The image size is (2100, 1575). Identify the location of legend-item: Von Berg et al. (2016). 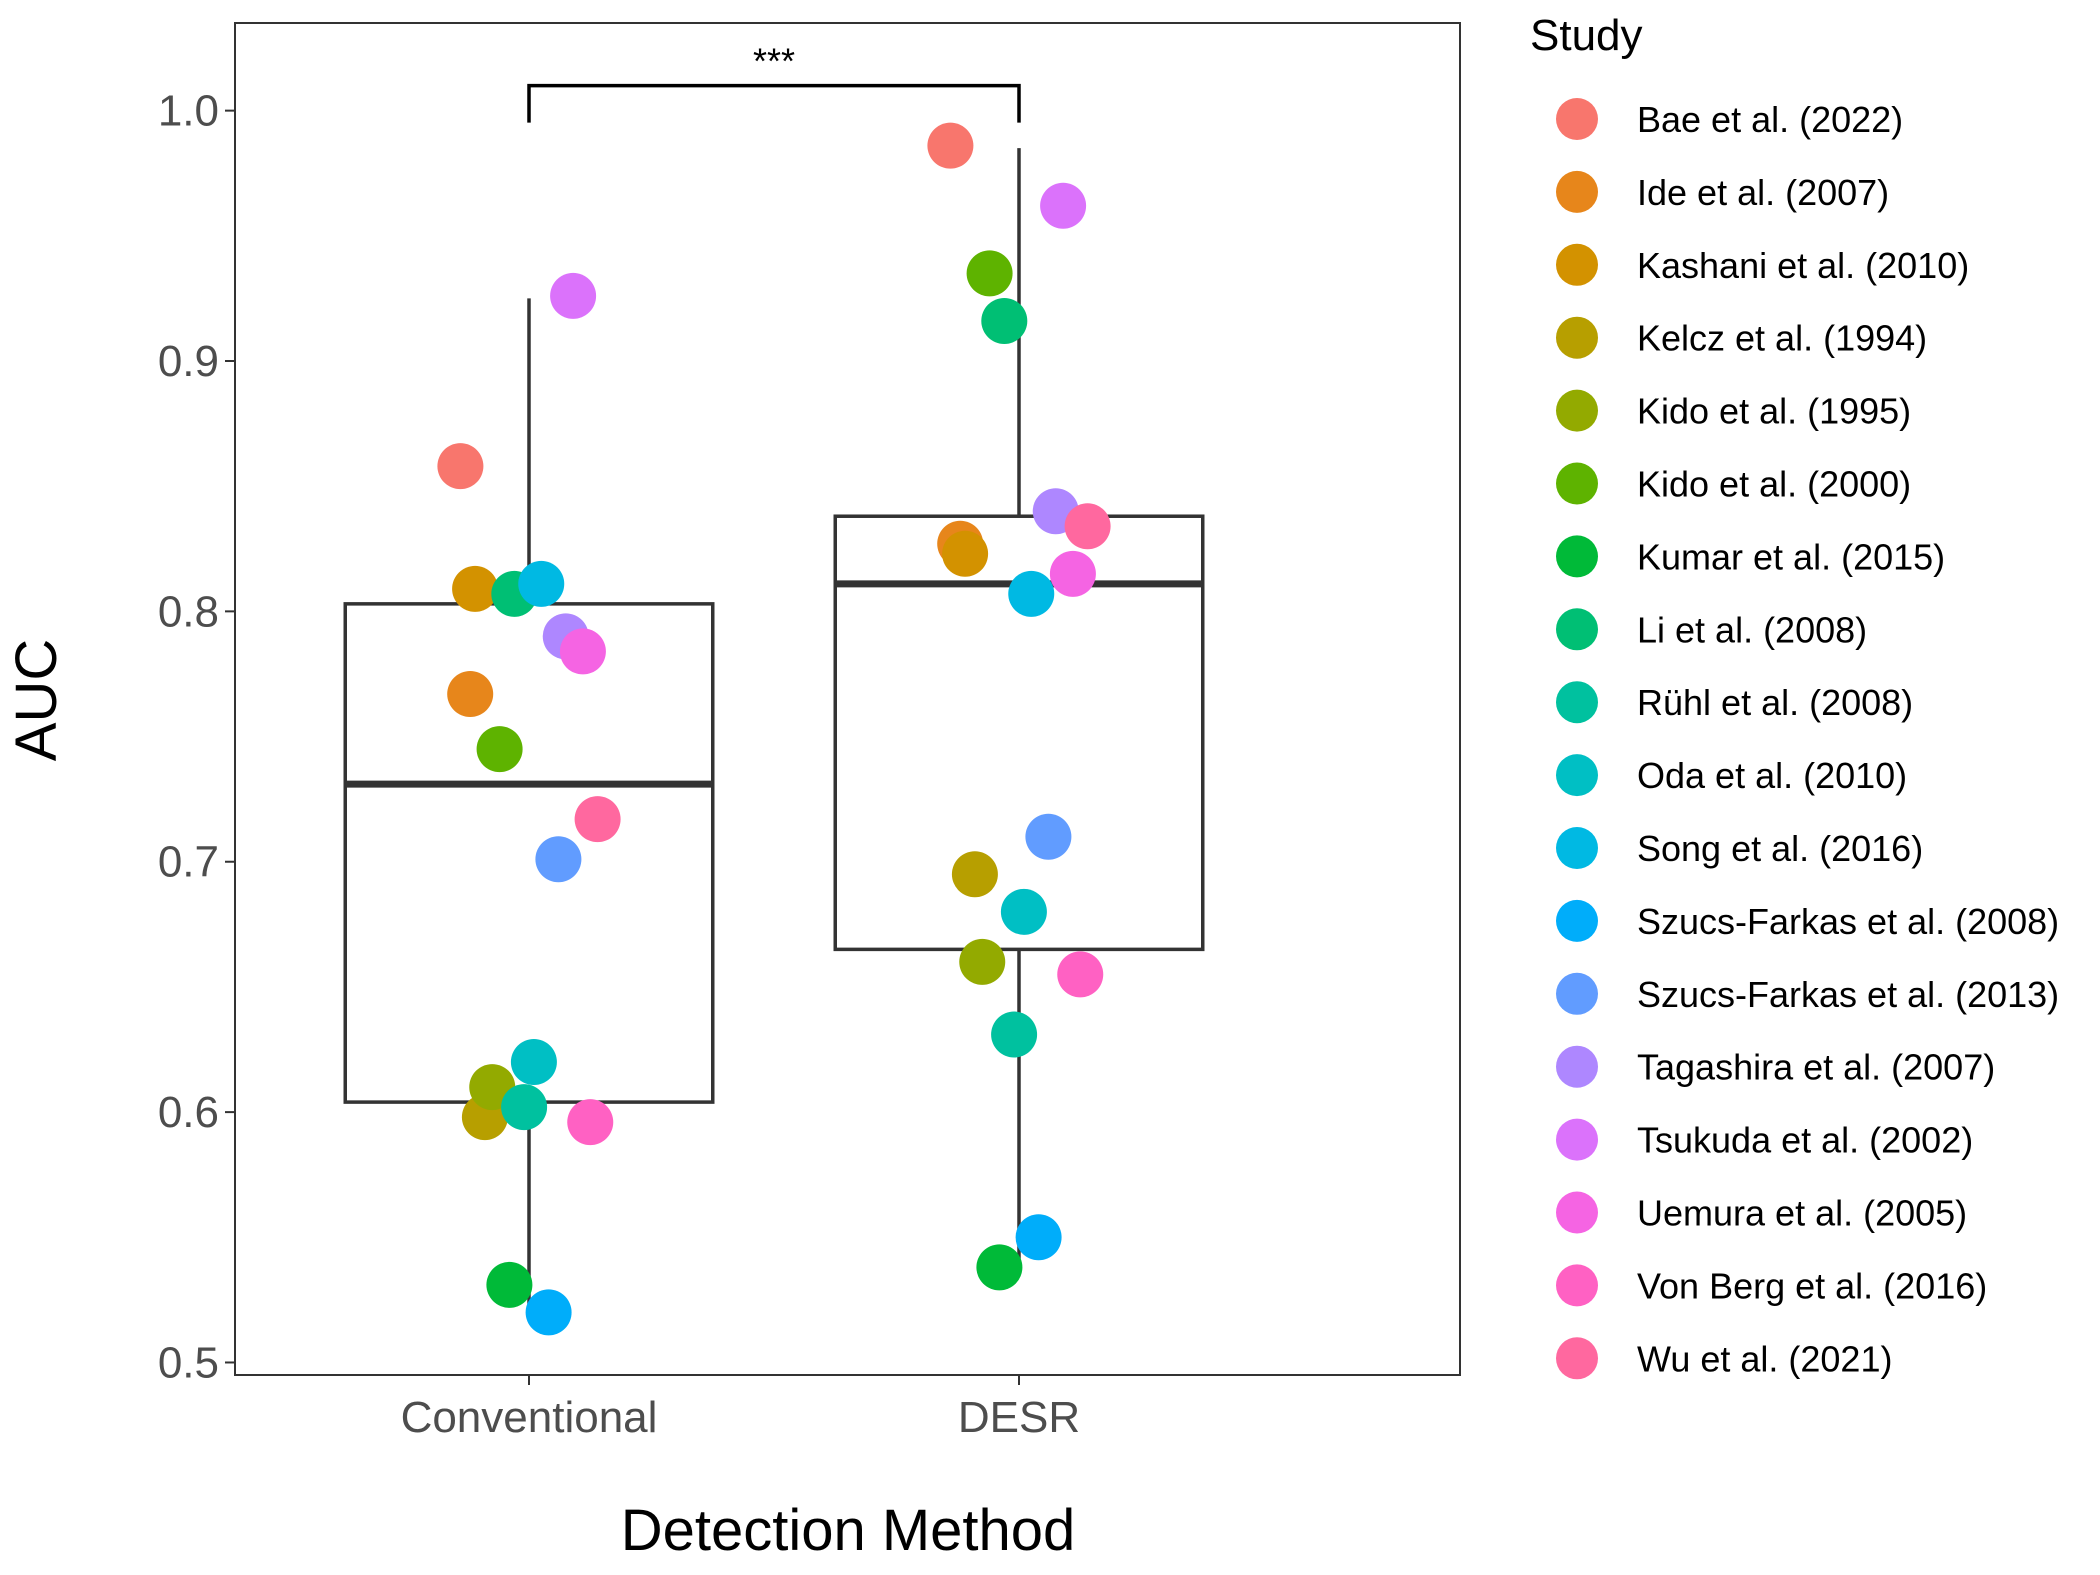
(1771, 1285).